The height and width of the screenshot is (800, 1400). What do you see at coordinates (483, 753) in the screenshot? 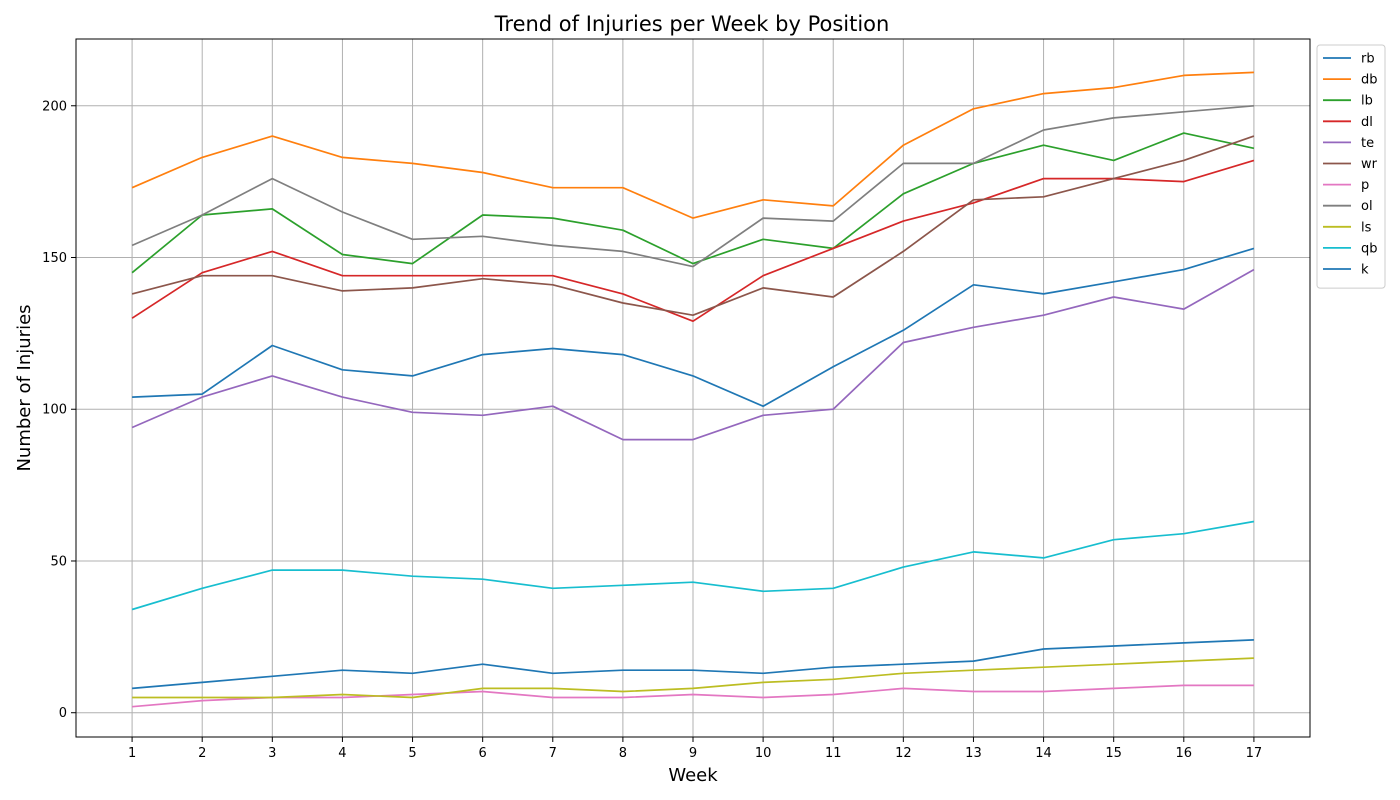
I see `x-tick-label: 6` at bounding box center [483, 753].